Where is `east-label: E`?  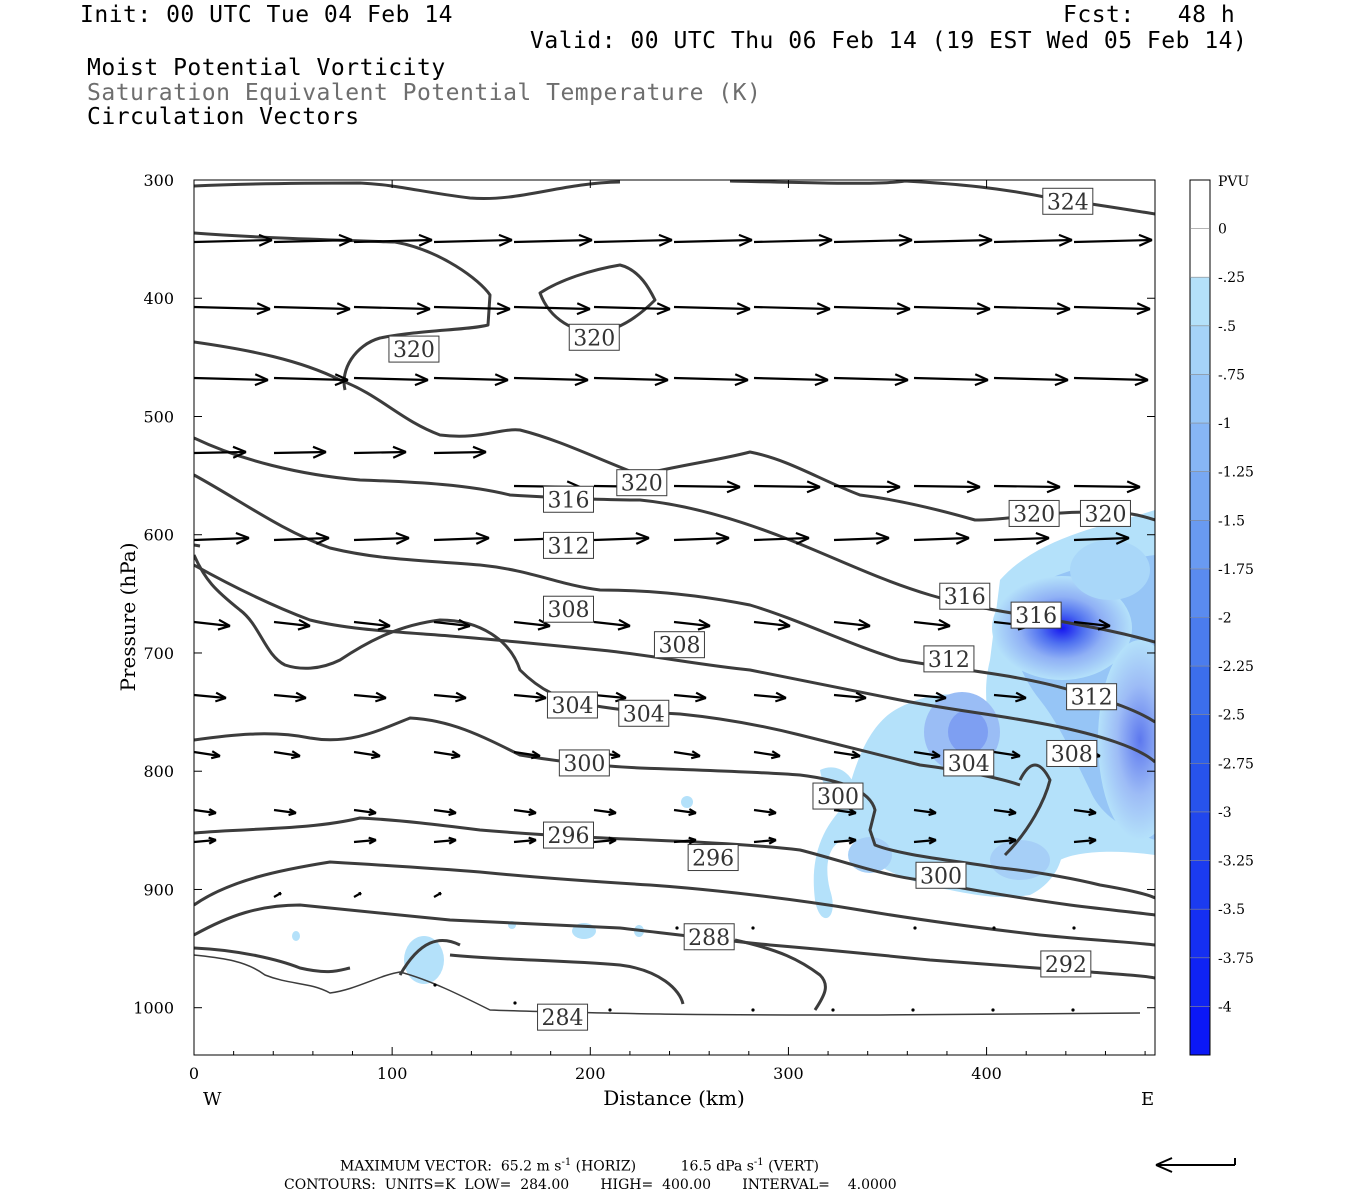
east-label: E is located at coordinates (1147, 1099).